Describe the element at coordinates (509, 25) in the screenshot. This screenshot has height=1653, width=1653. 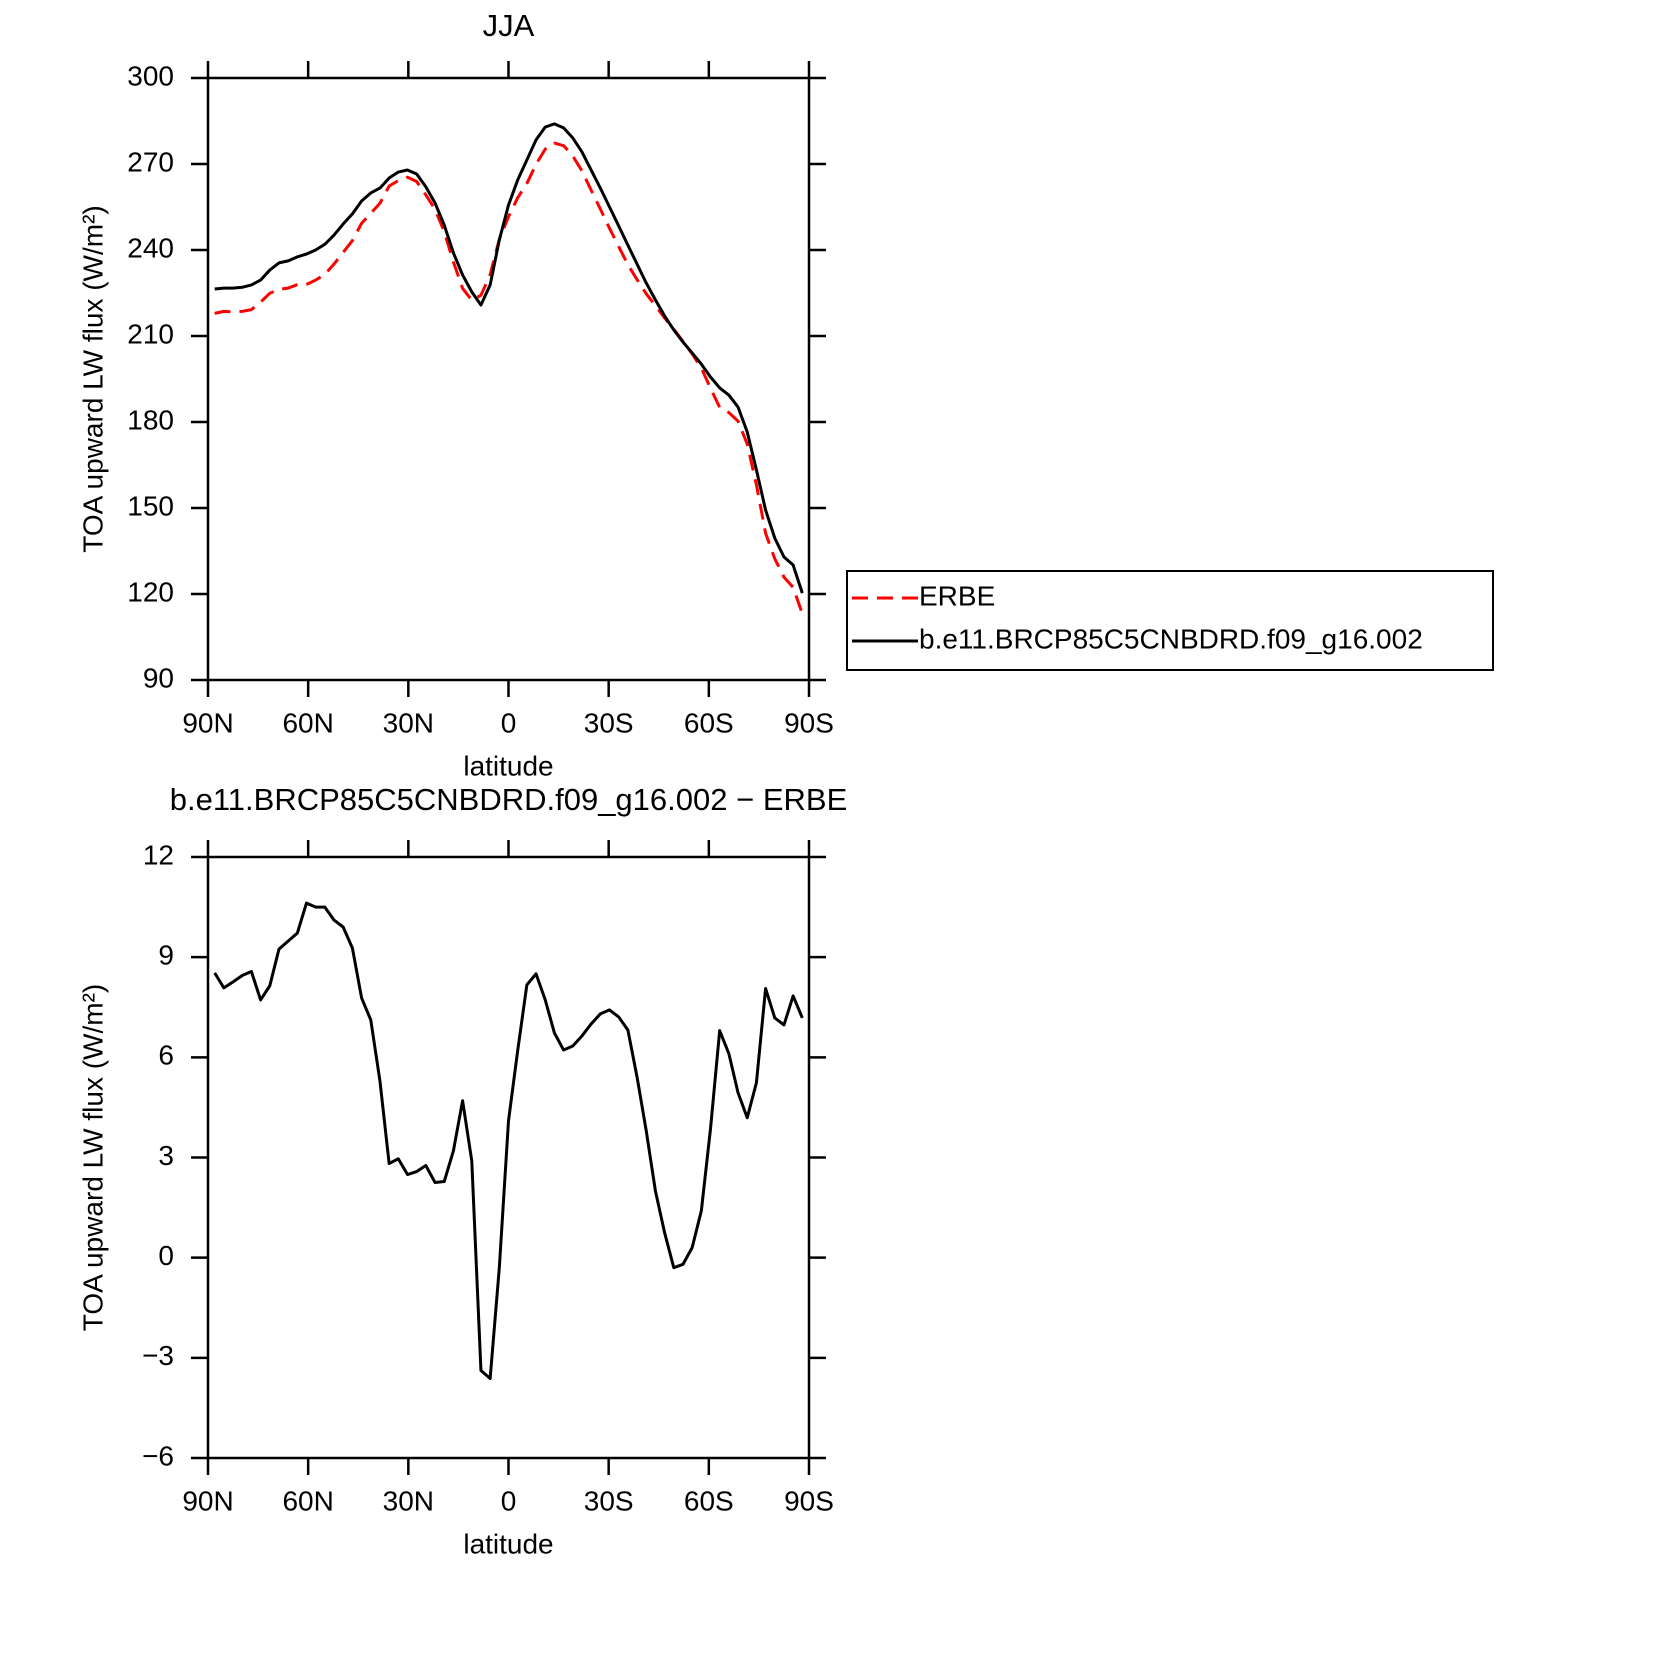
I see `chart-title: JJA` at that location.